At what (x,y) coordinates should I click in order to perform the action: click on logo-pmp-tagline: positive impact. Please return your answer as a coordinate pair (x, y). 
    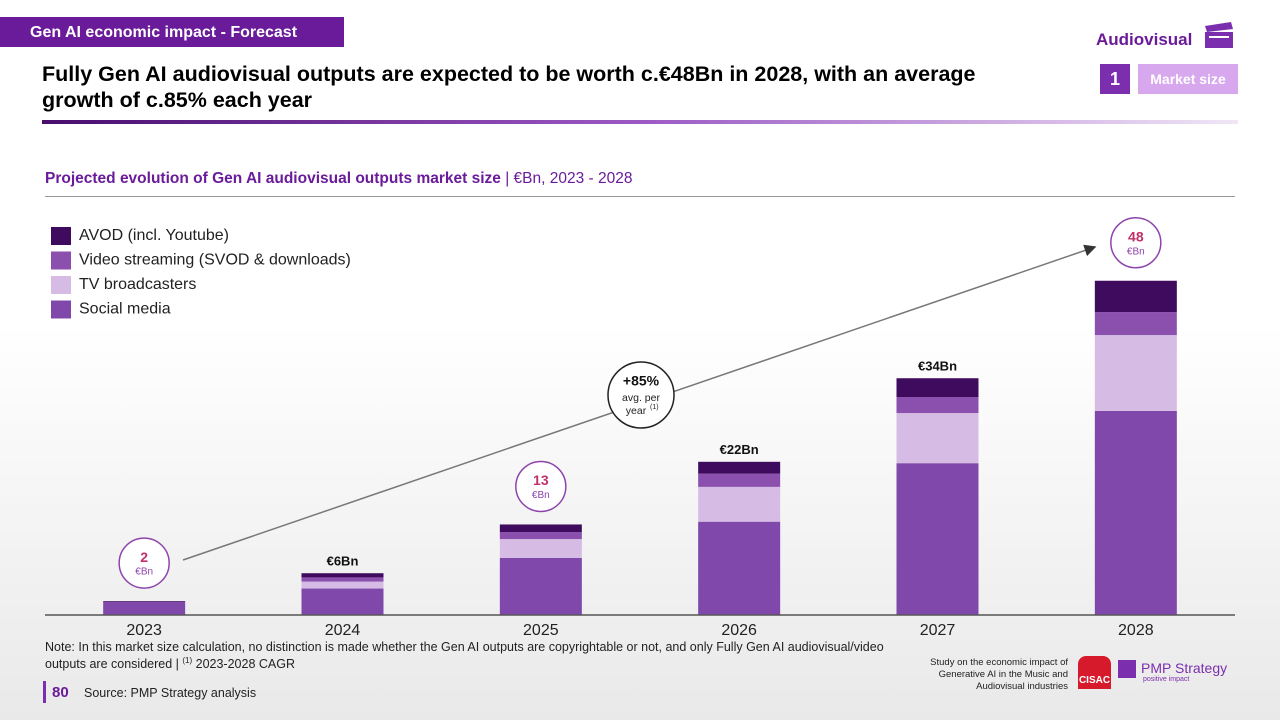
    Looking at the image, I should click on (1166, 679).